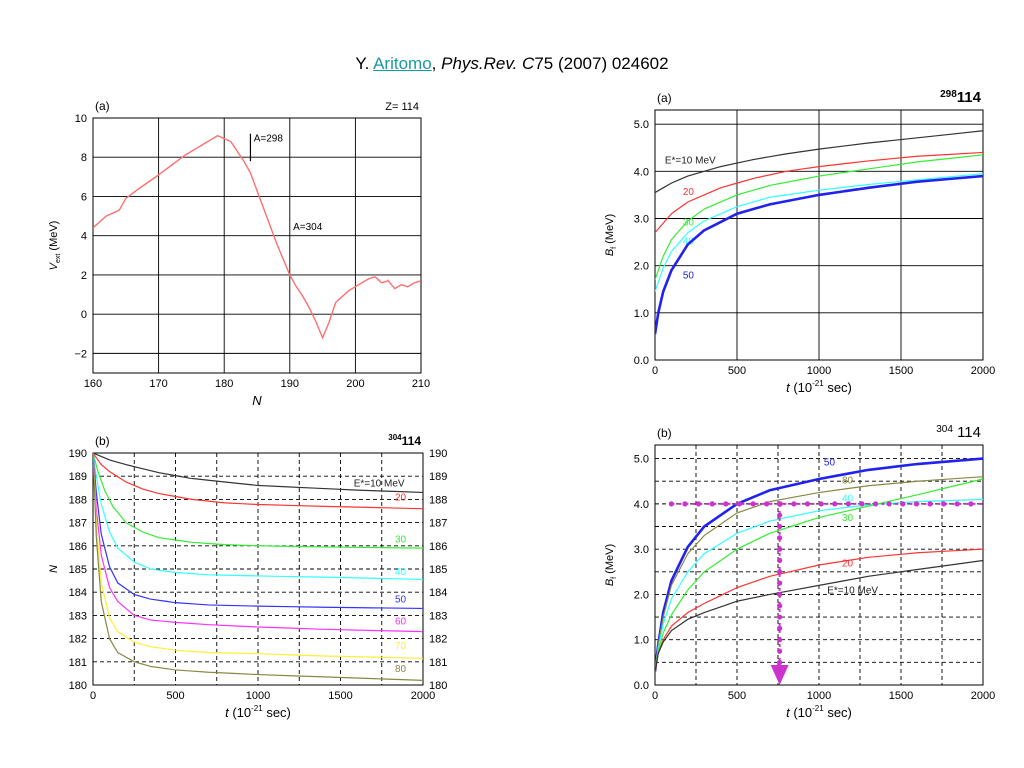 The image size is (1024, 768). I want to click on y-tick-label: 190, so click(78, 454).